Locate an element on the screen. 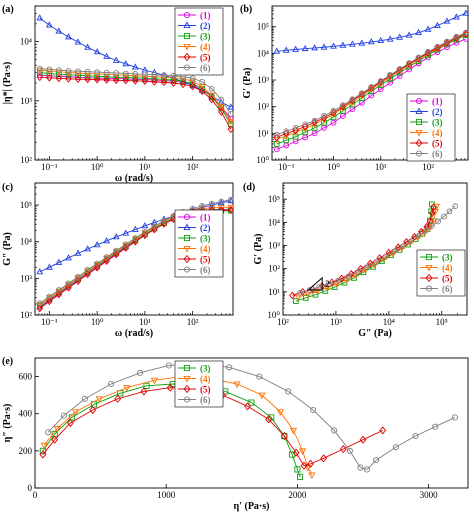  panel-label: (d) is located at coordinates (249, 187).